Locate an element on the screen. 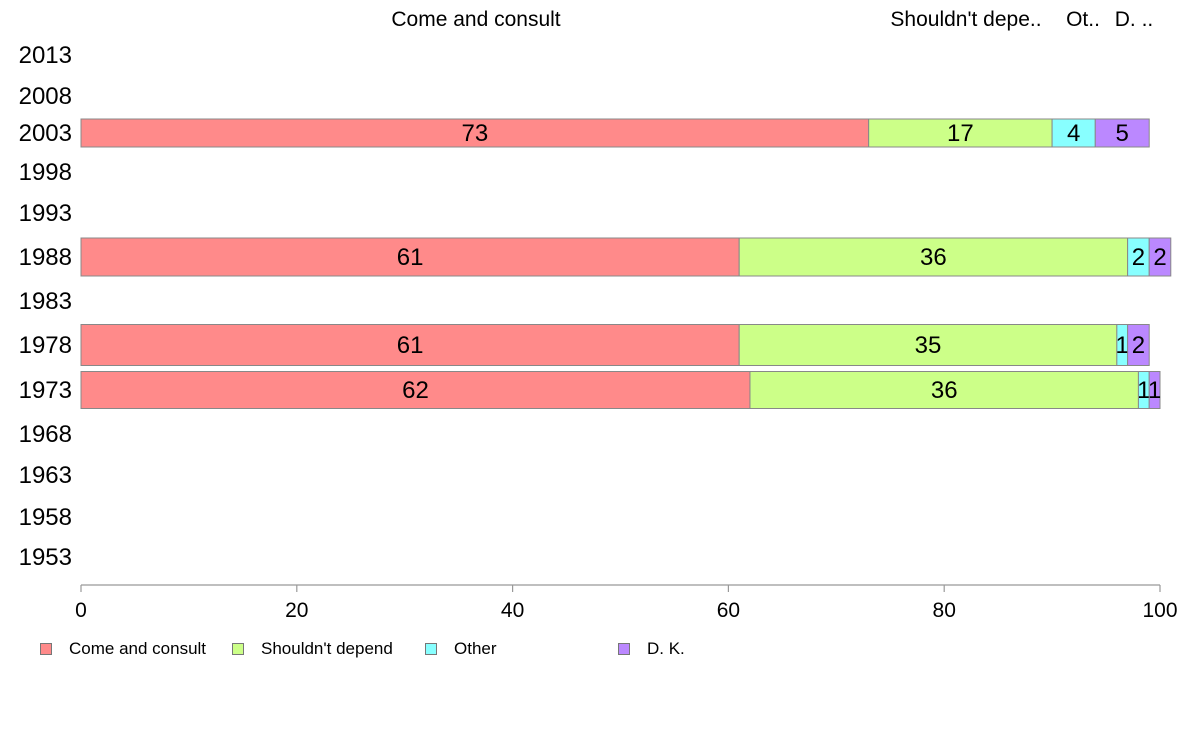 The height and width of the screenshot is (736, 1188). x-tick-label: 0 is located at coordinates (81, 610).